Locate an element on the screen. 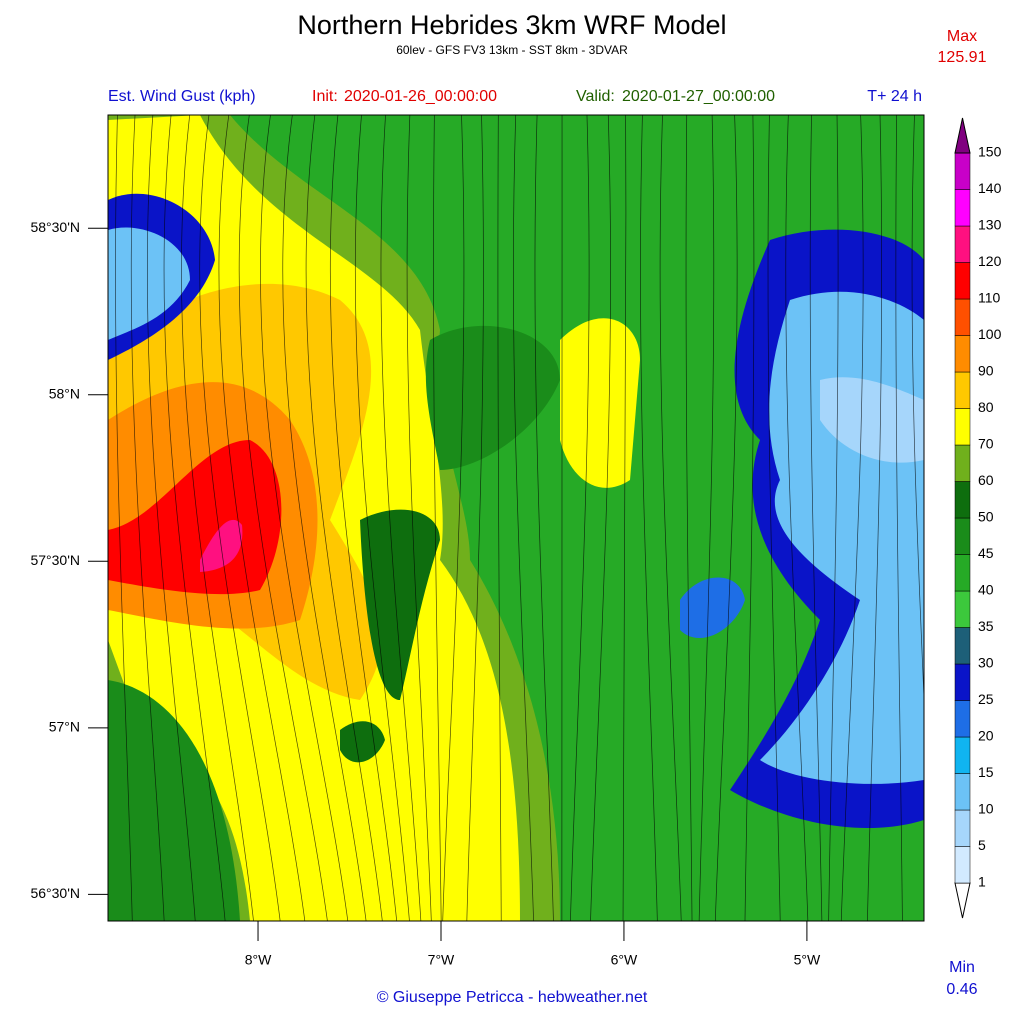 The image size is (1024, 1024). y-tick-label: 57°30'N is located at coordinates (55, 560).